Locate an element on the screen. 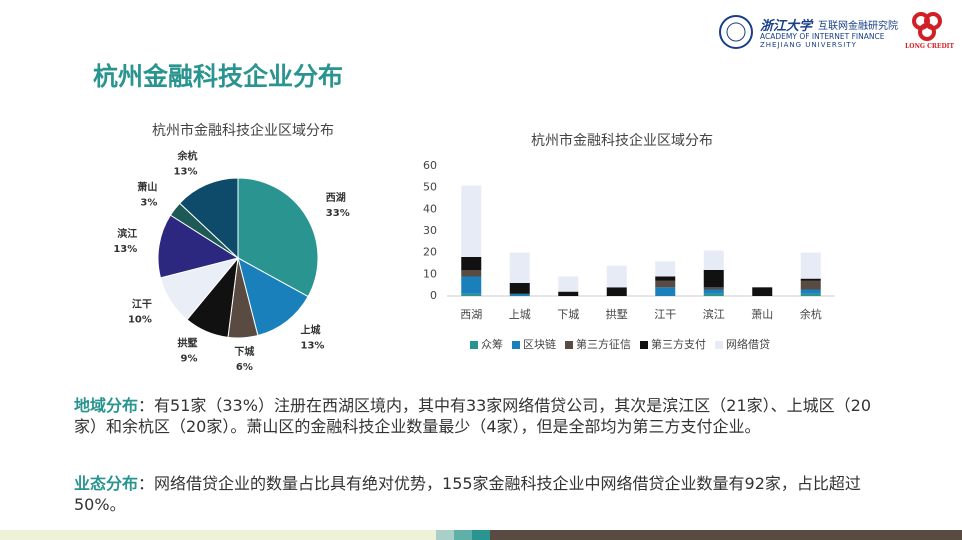 Image resolution: width=962 pixels, height=540 pixels. paragraph-lead: 业态分布 is located at coordinates (106, 483).